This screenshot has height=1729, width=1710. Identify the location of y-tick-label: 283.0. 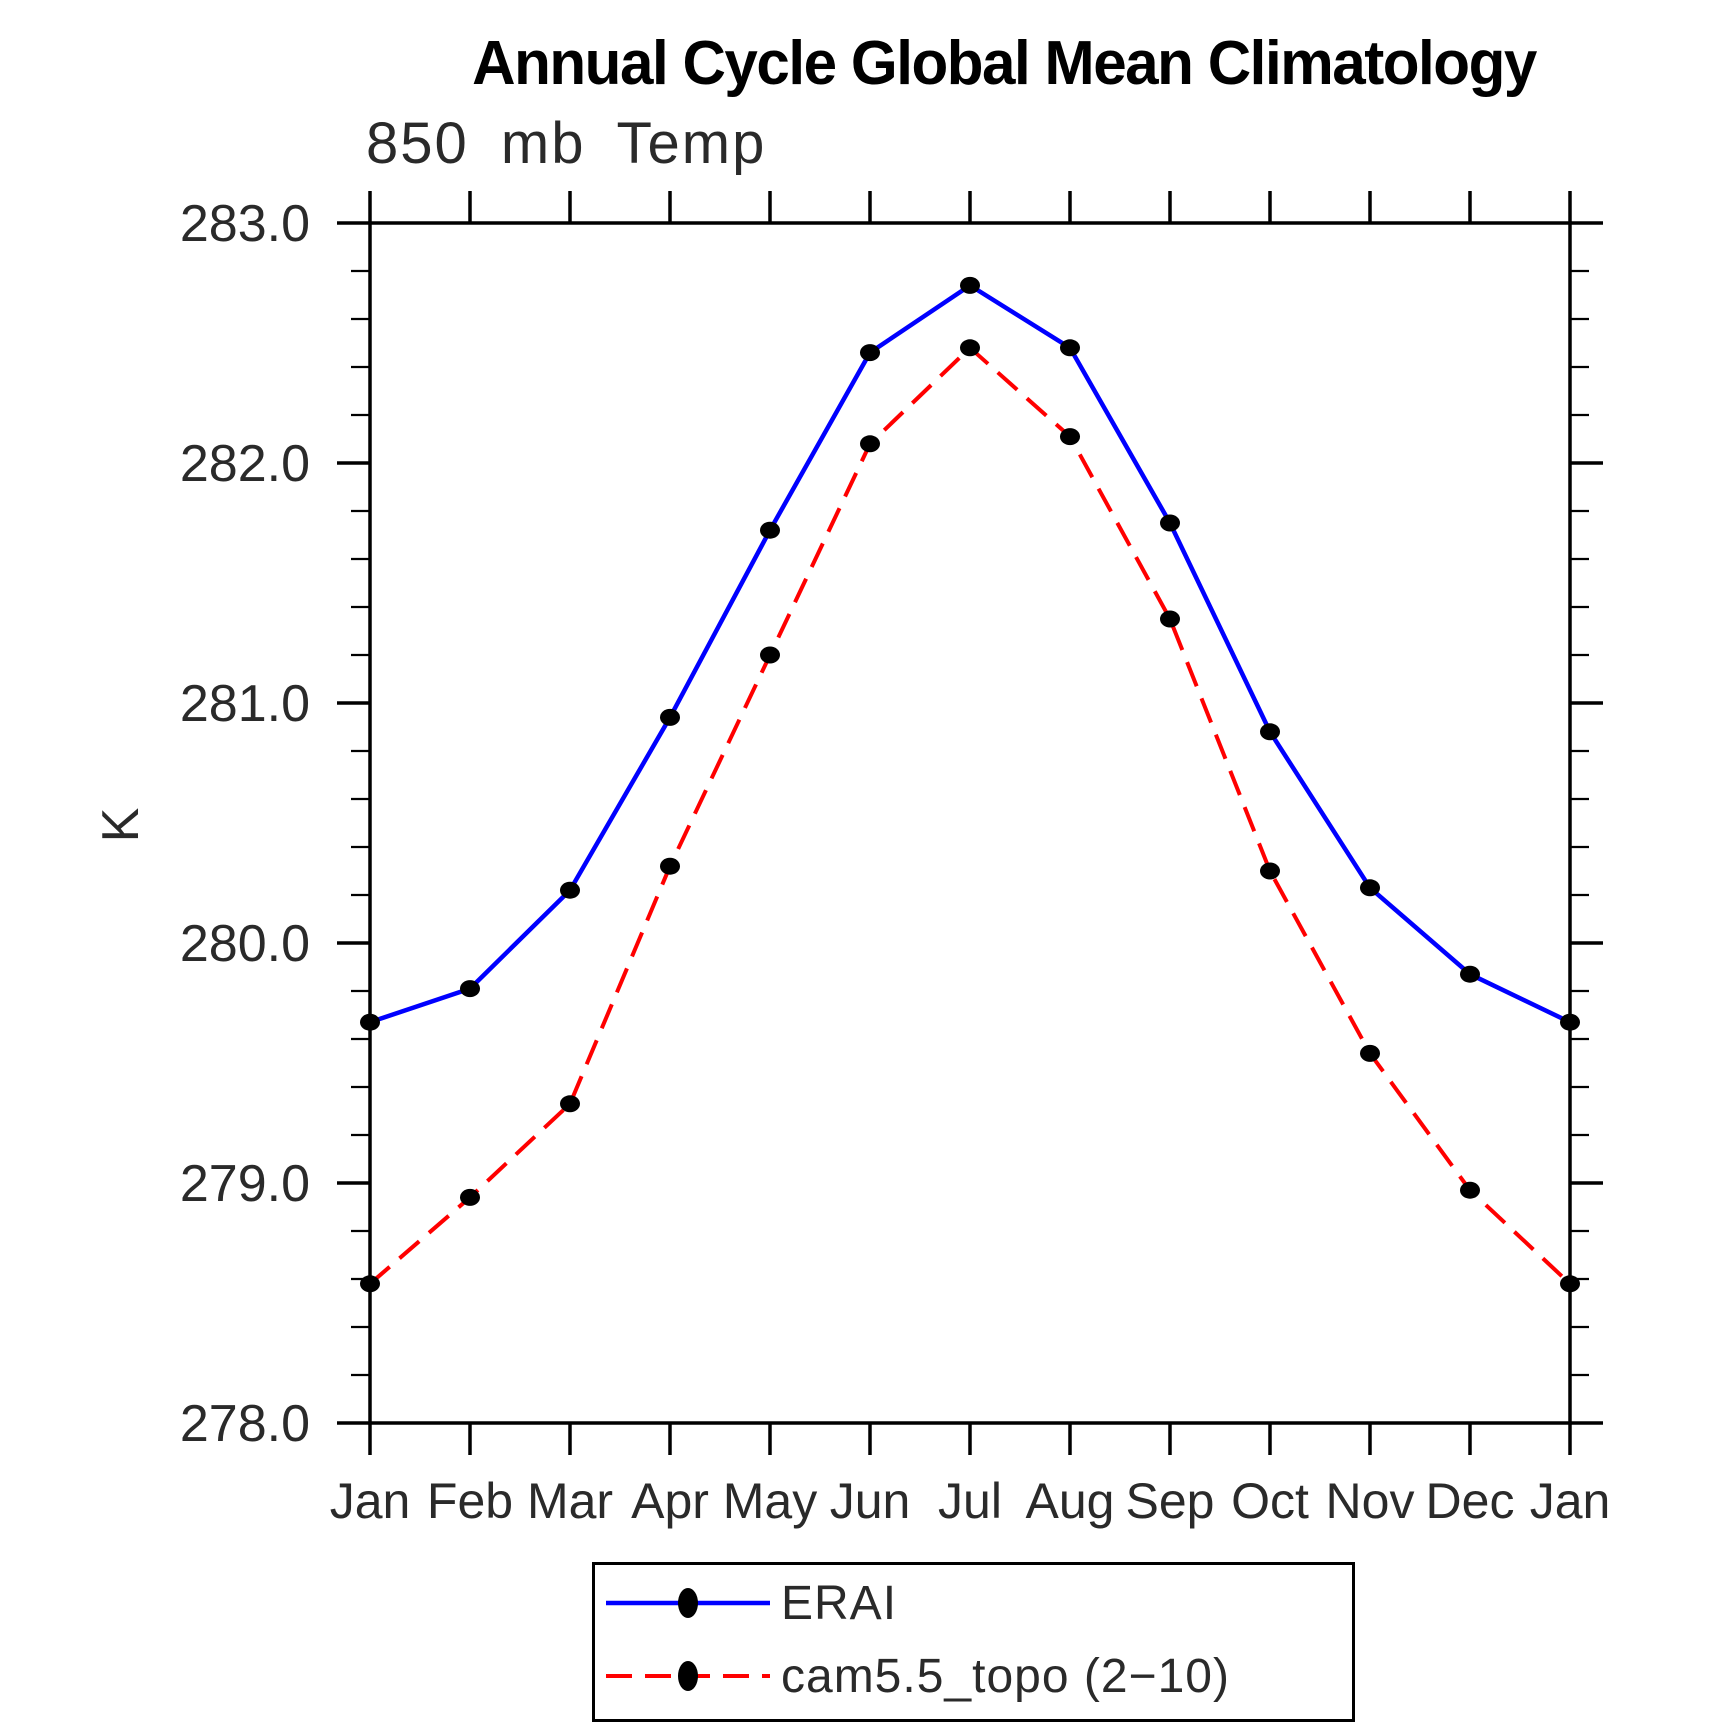
(245, 224).